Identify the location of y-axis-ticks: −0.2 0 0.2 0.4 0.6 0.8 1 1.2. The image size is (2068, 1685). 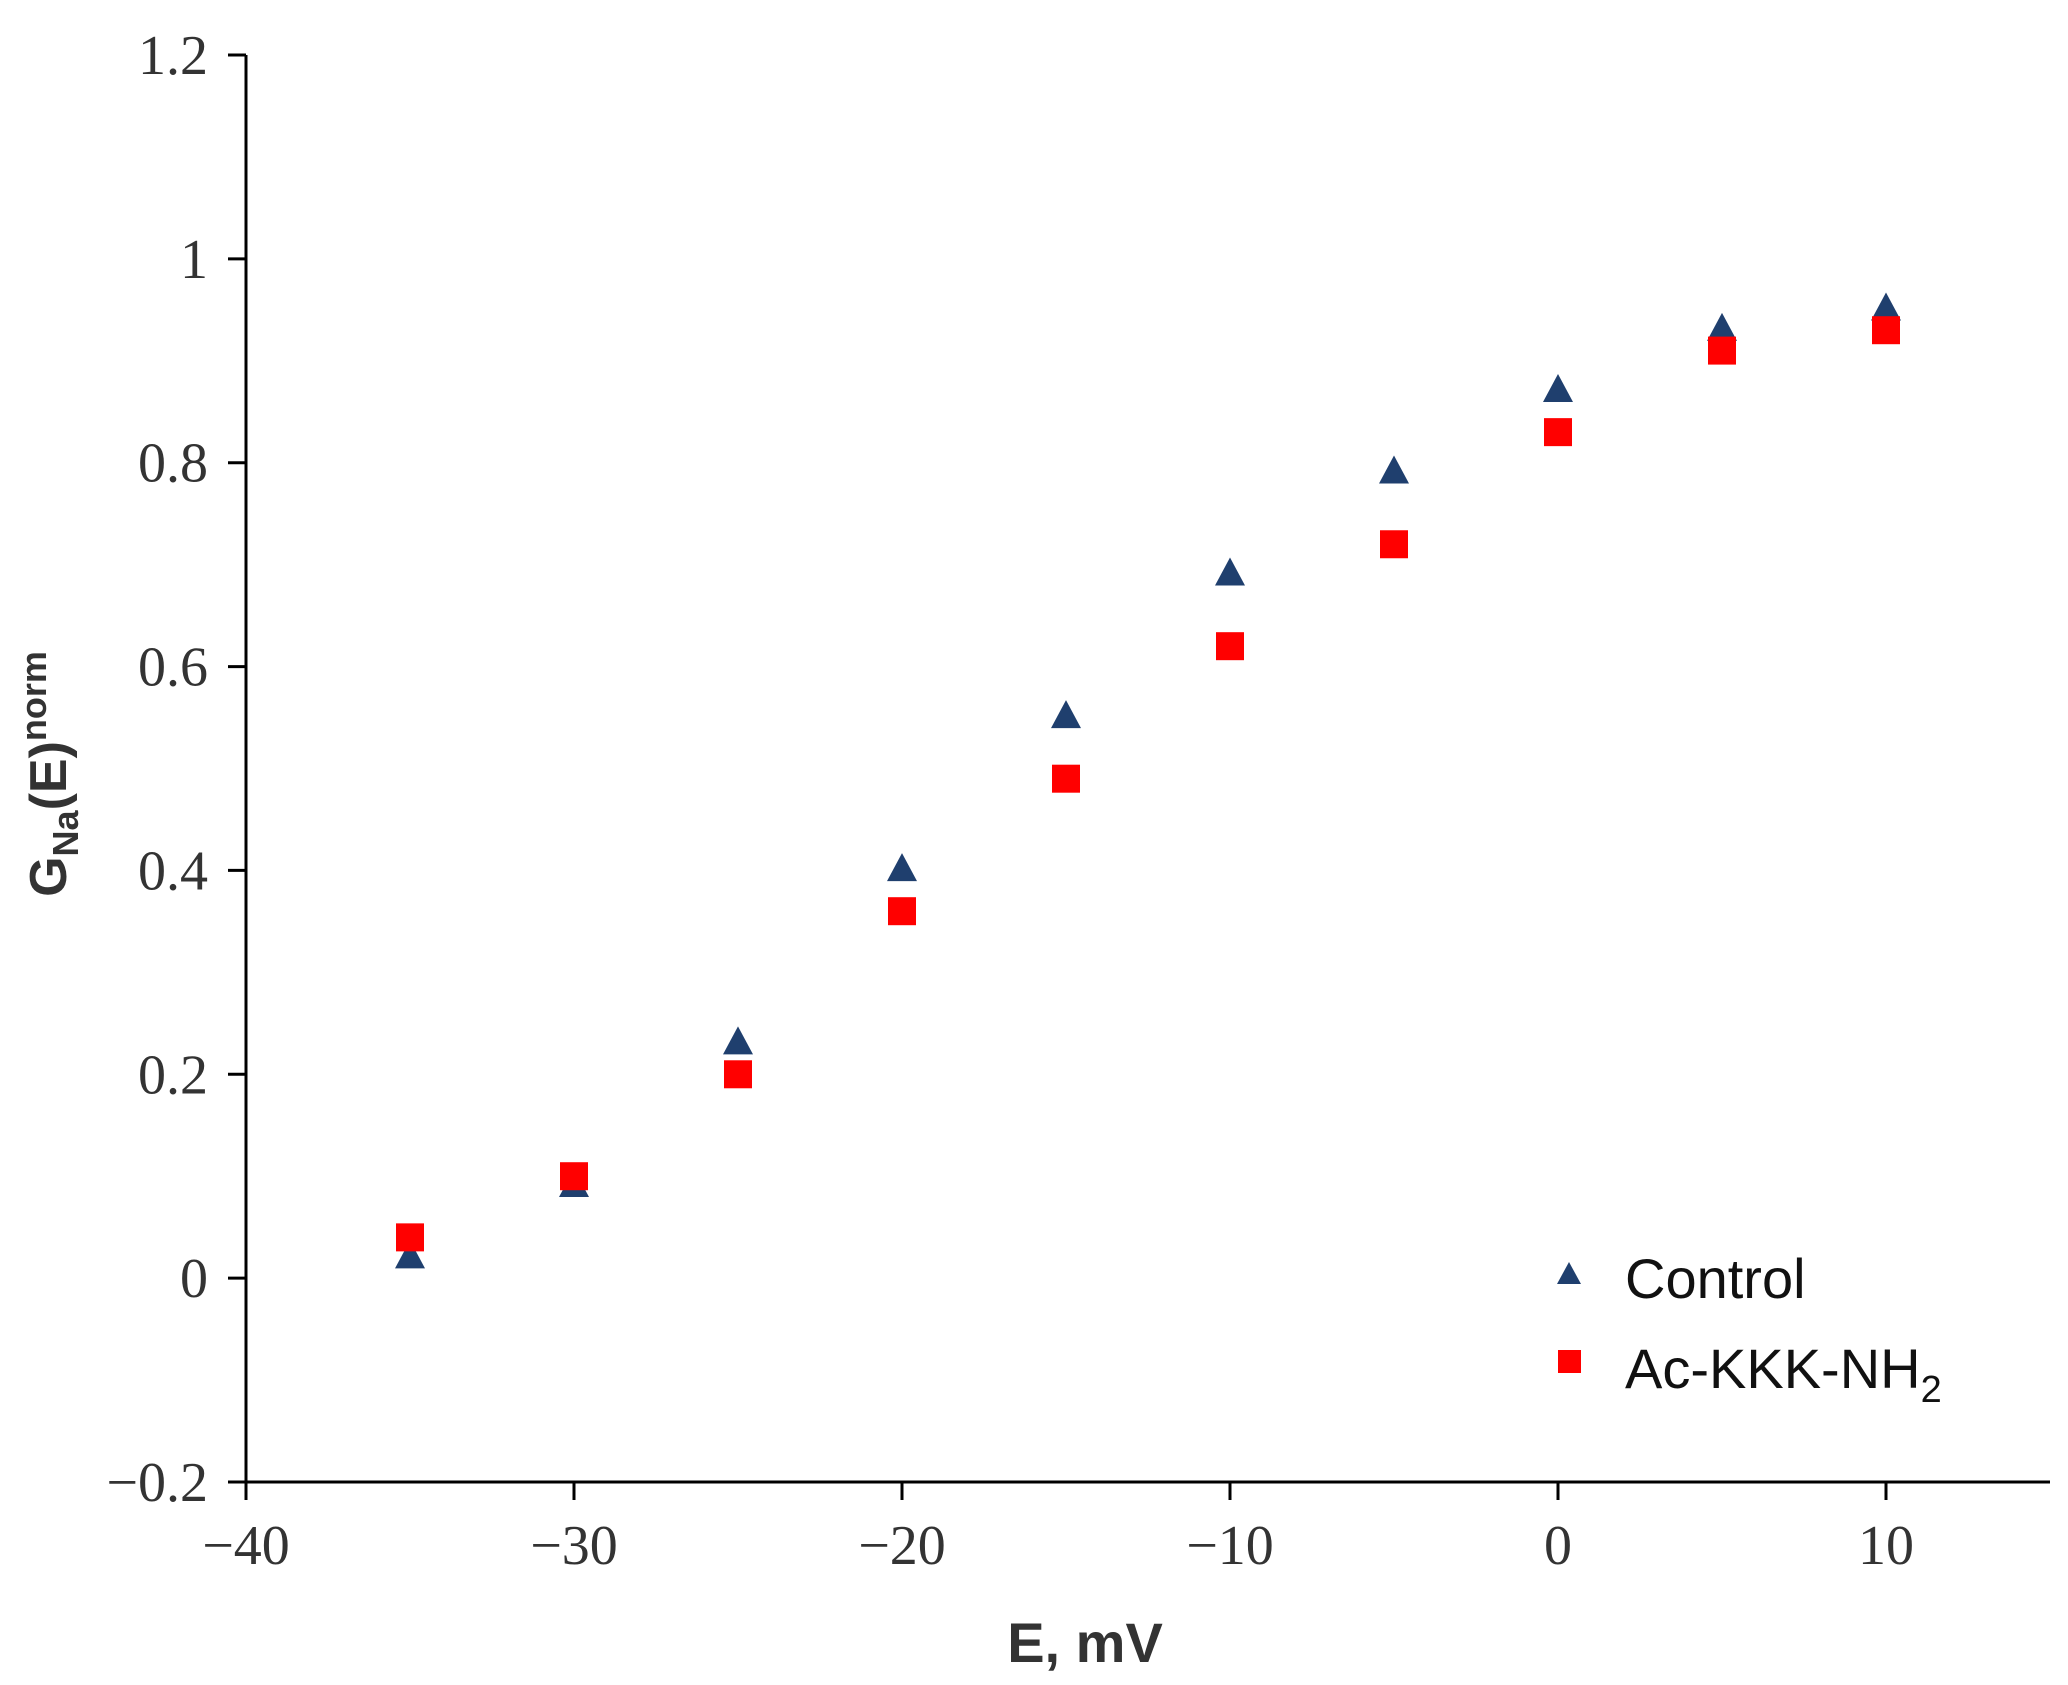
(176, 769).